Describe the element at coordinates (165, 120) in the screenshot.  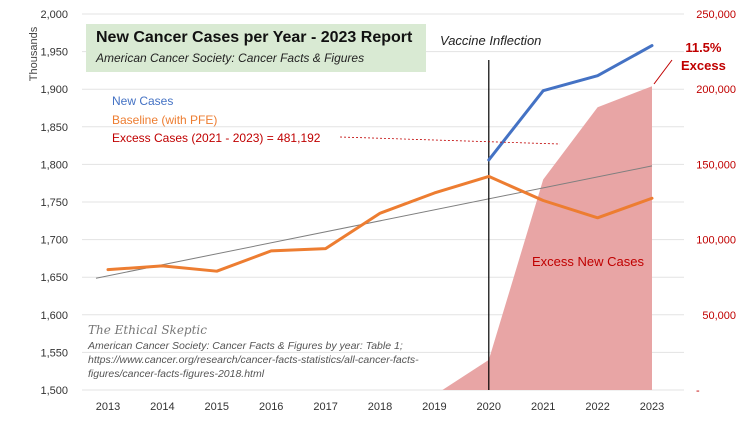
I see `legend-baseline: Baseline (with PFE)` at that location.